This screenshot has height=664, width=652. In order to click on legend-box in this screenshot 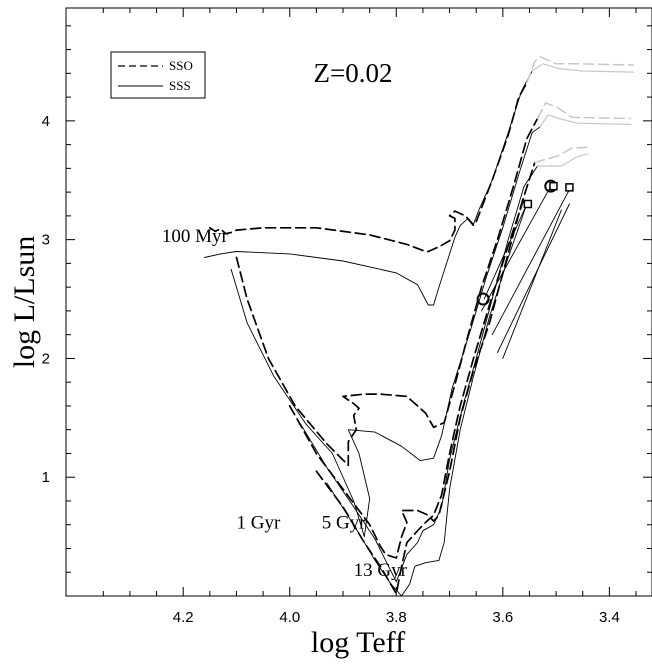, I will do `click(158, 75)`.